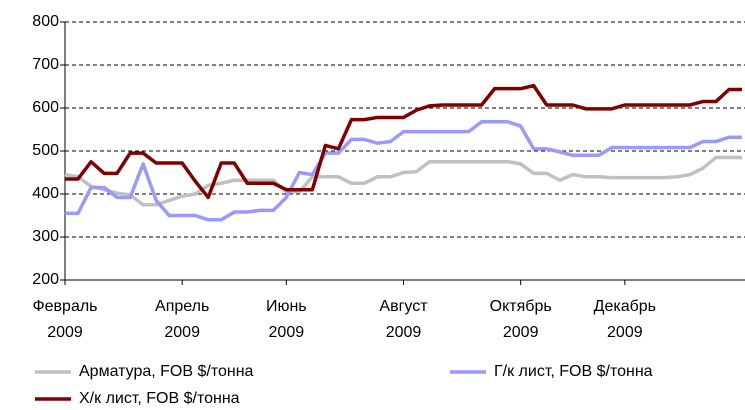 The width and height of the screenshot is (745, 410). Describe the element at coordinates (45, 236) in the screenshot. I see `y-tick-label: 300` at that location.